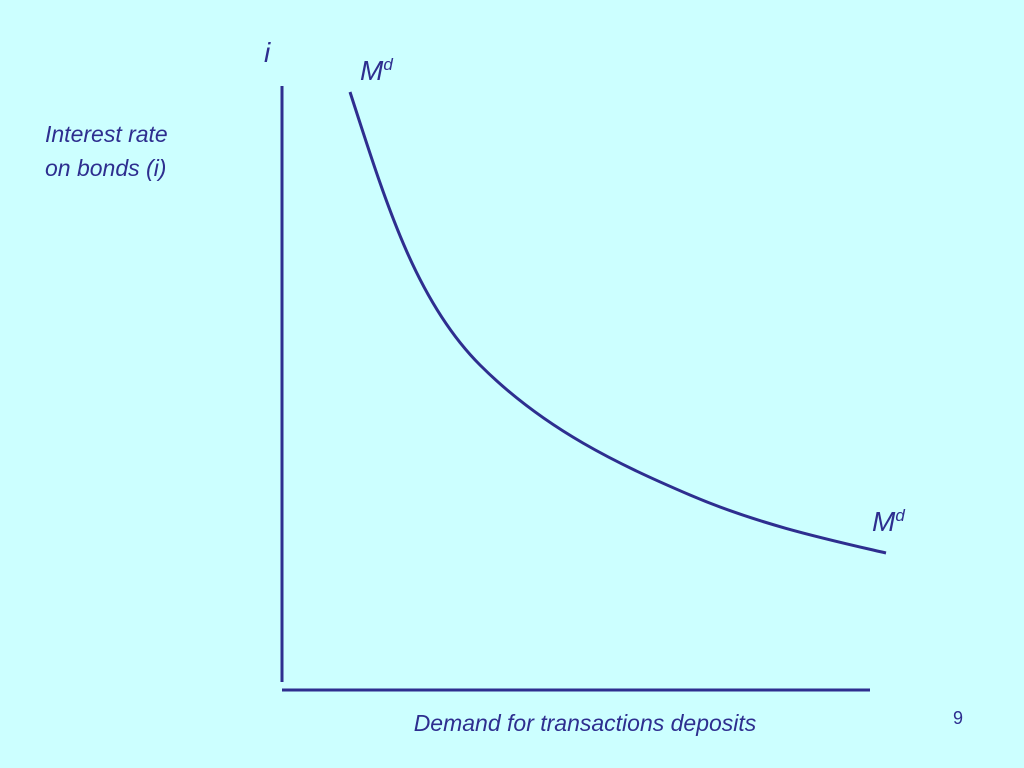 This screenshot has height=768, width=1024. What do you see at coordinates (585, 723) in the screenshot?
I see `x-axis-label: Demand for transactions deposits` at bounding box center [585, 723].